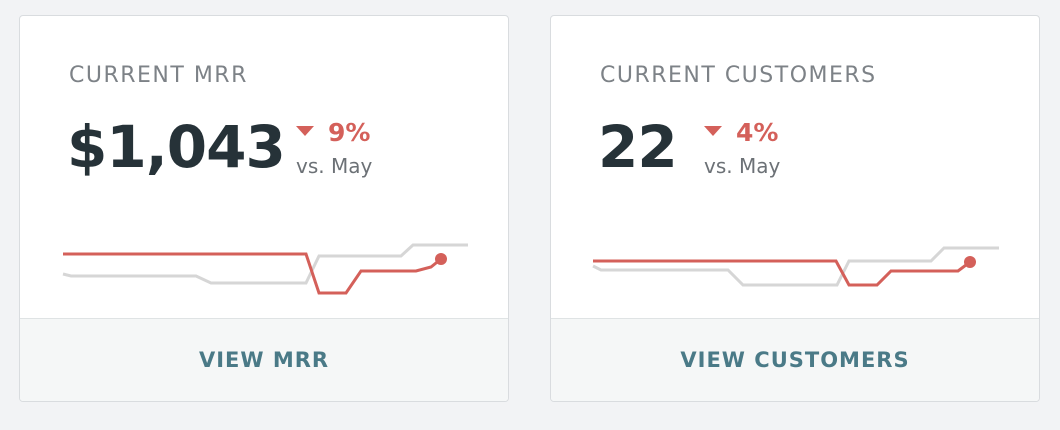 The height and width of the screenshot is (430, 1060). I want to click on change: 9%, so click(333, 132).